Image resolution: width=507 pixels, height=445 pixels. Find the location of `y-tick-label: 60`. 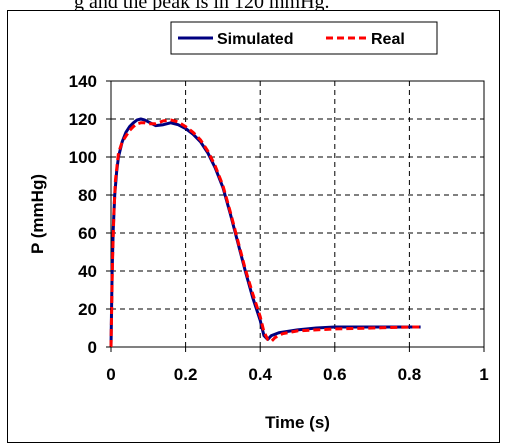

y-tick-label: 60 is located at coordinates (87, 233).